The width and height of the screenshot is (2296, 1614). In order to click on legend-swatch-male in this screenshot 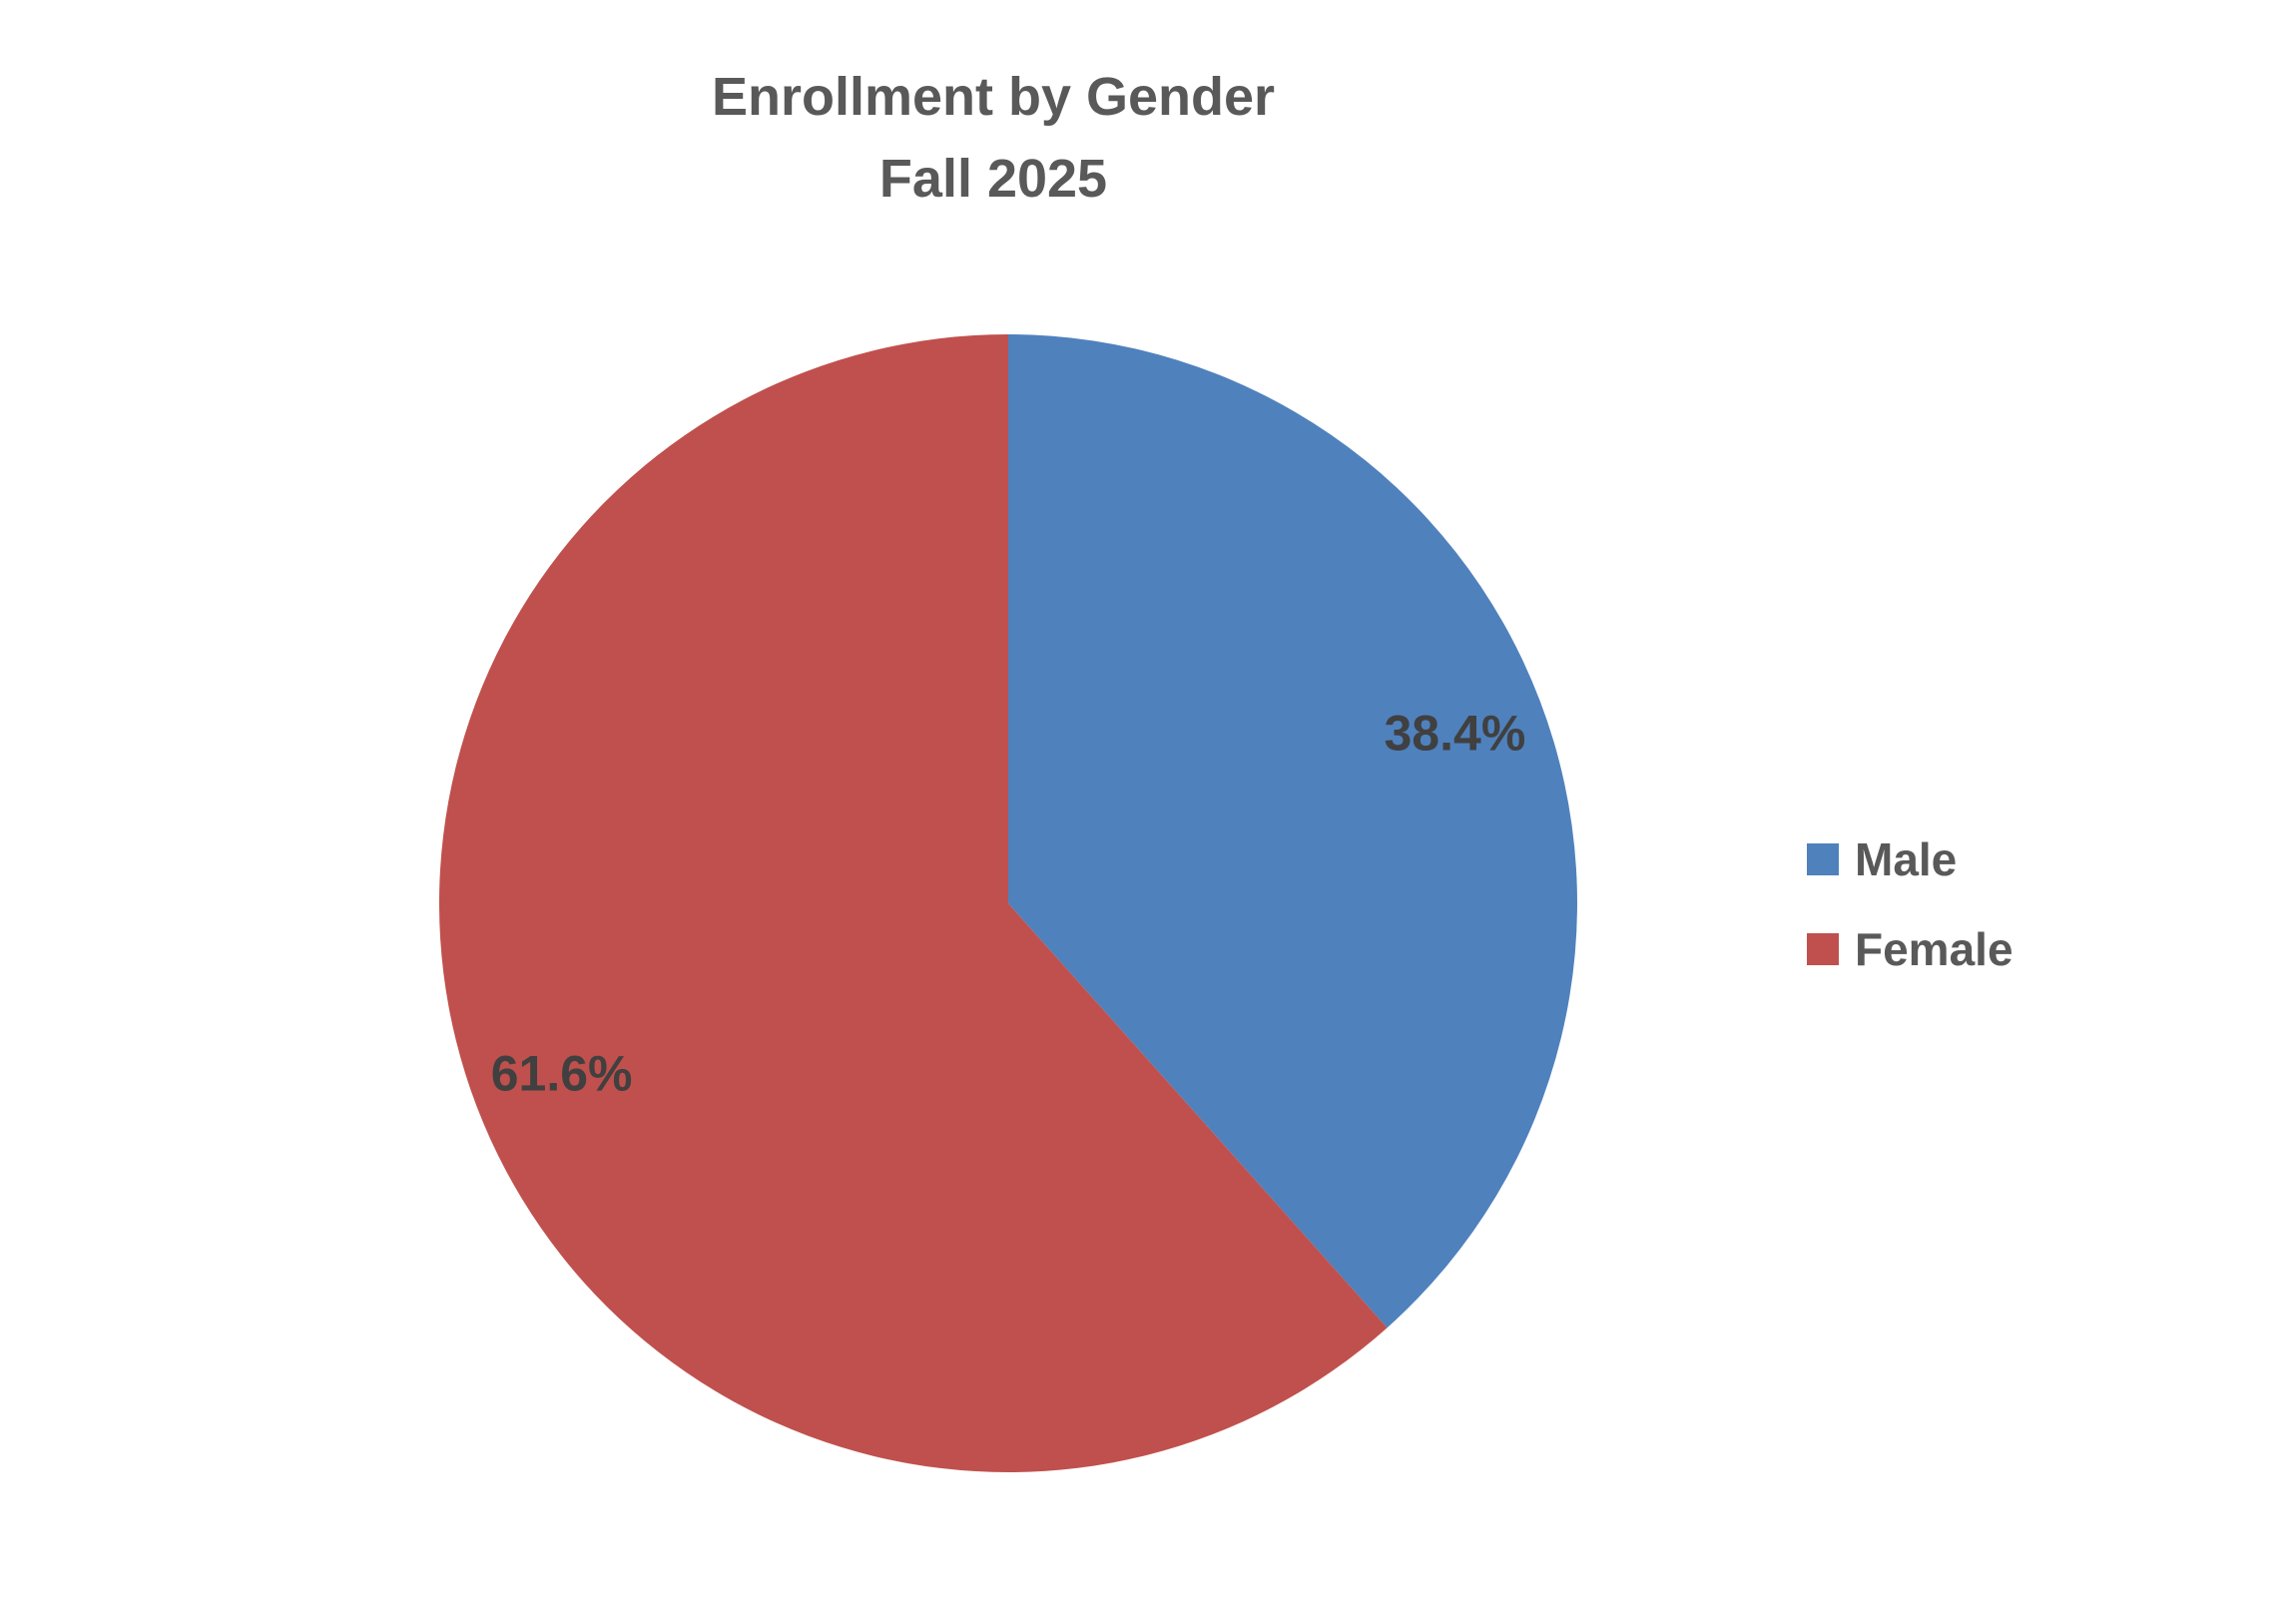, I will do `click(1823, 859)`.